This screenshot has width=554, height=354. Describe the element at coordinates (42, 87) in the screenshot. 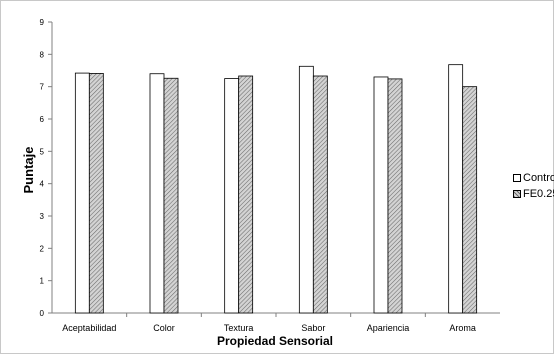

I see `y-tick-label: 7` at that location.